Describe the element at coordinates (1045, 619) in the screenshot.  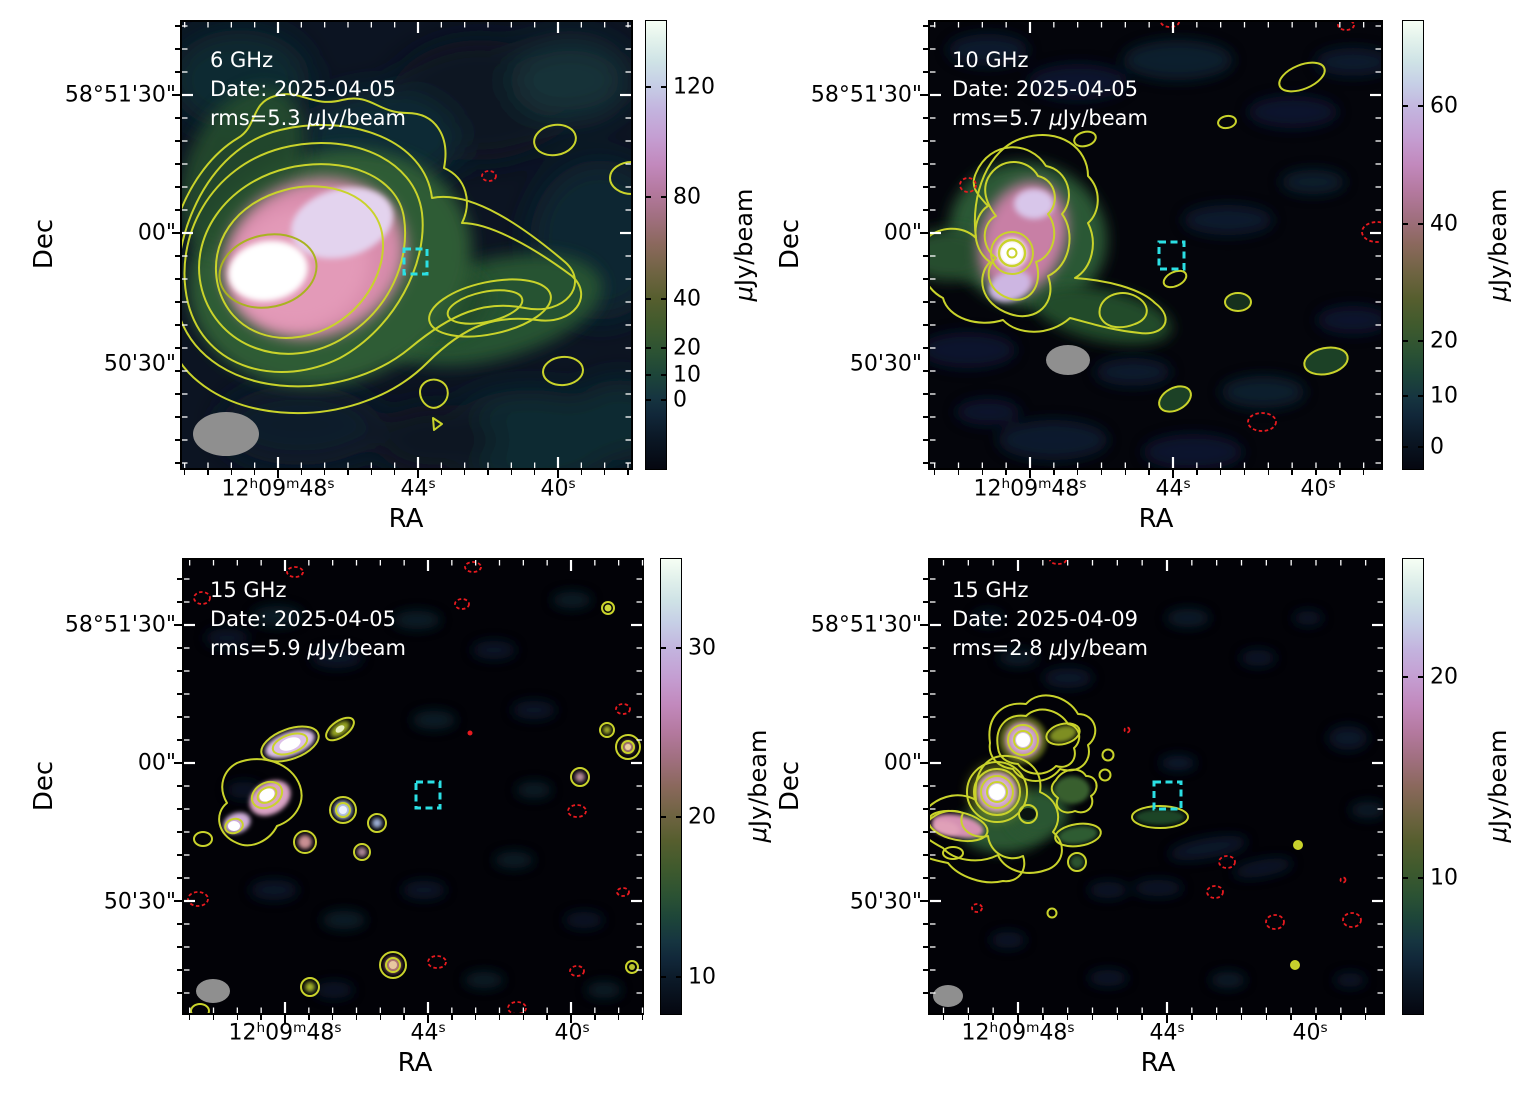
I see `date-label: Date: 2025-04-09` at that location.